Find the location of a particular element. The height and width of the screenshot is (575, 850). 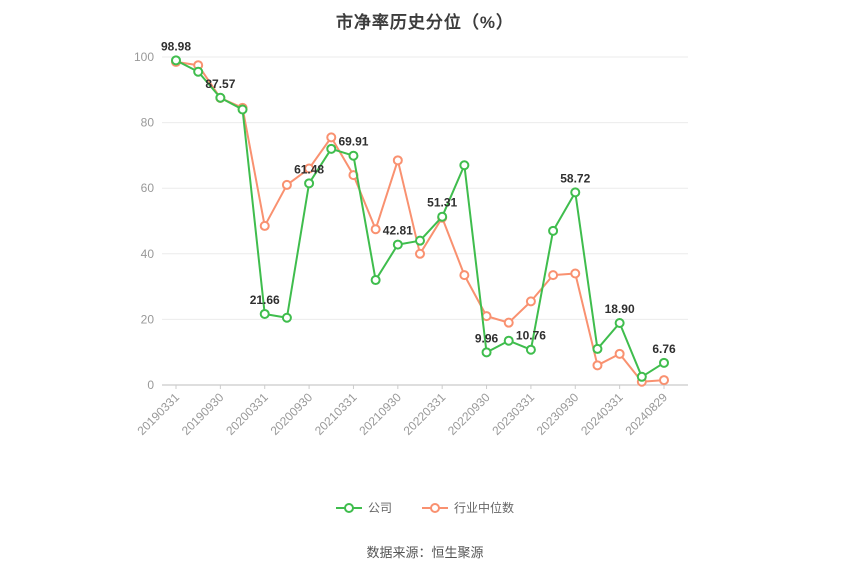

legend-marker-company-icon is located at coordinates (348, 507).